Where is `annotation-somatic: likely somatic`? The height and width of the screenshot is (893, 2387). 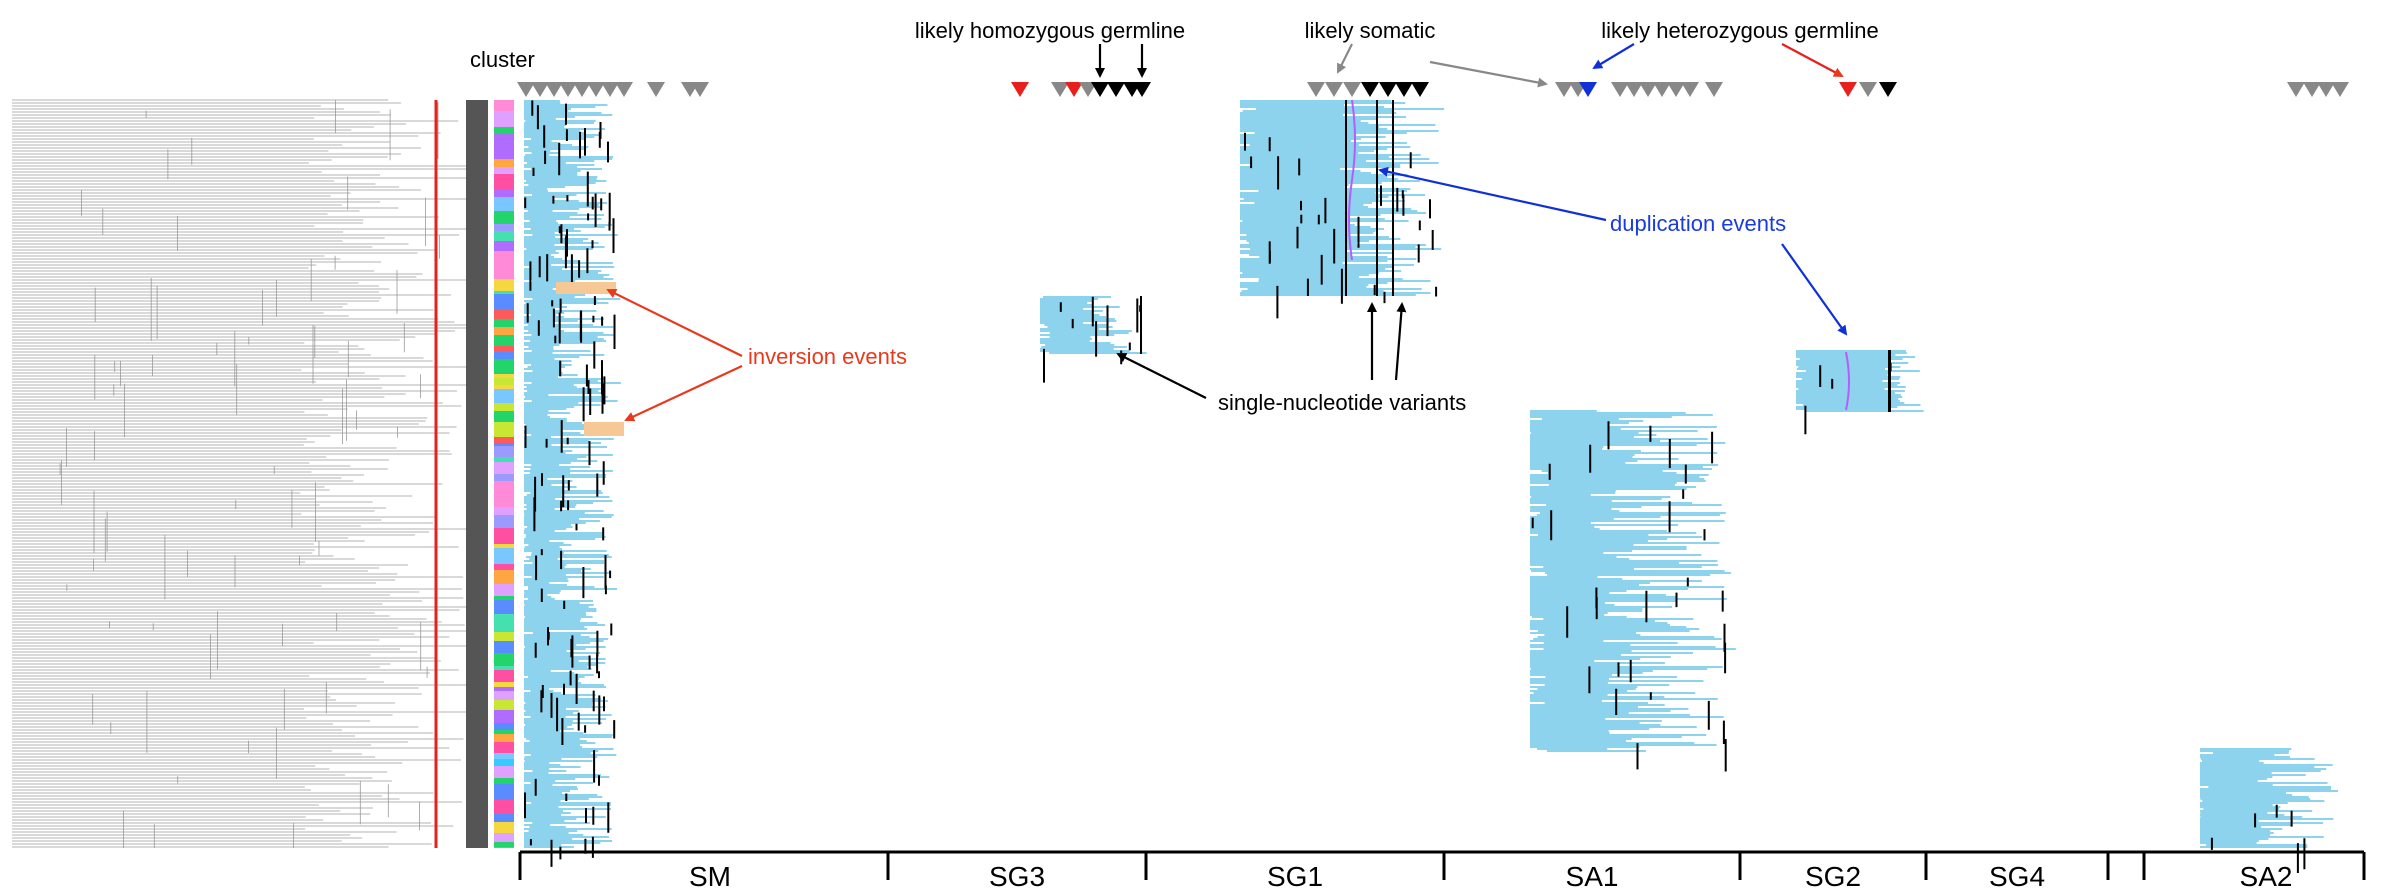 annotation-somatic: likely somatic is located at coordinates (1370, 30).